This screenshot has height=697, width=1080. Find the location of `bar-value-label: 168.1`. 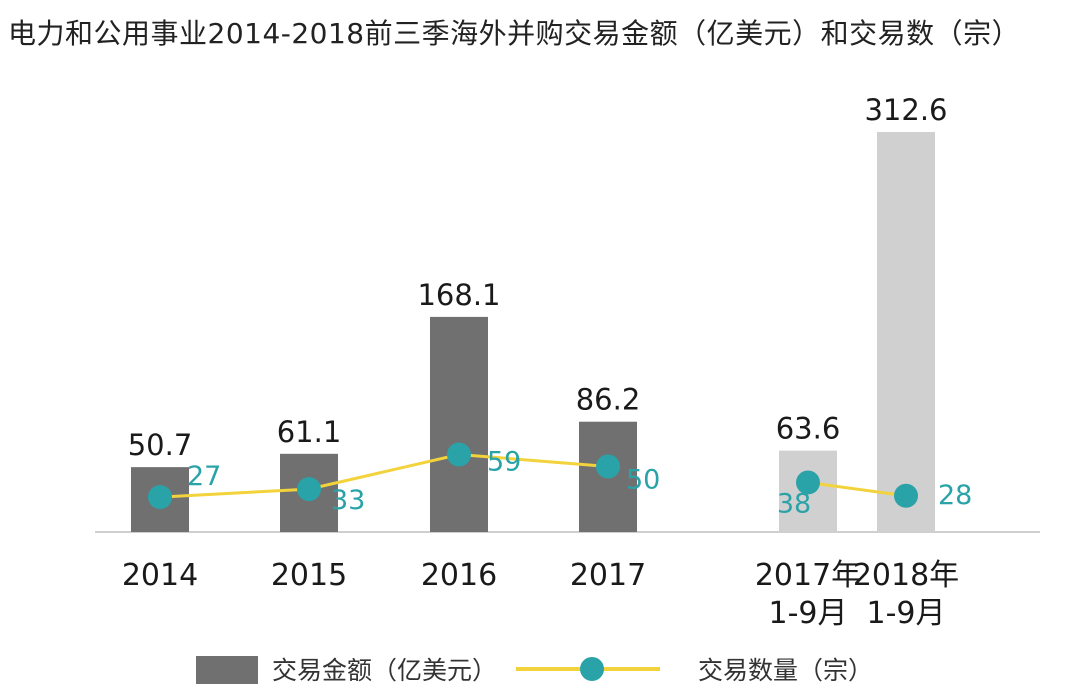

bar-value-label: 168.1 is located at coordinates (458, 295).